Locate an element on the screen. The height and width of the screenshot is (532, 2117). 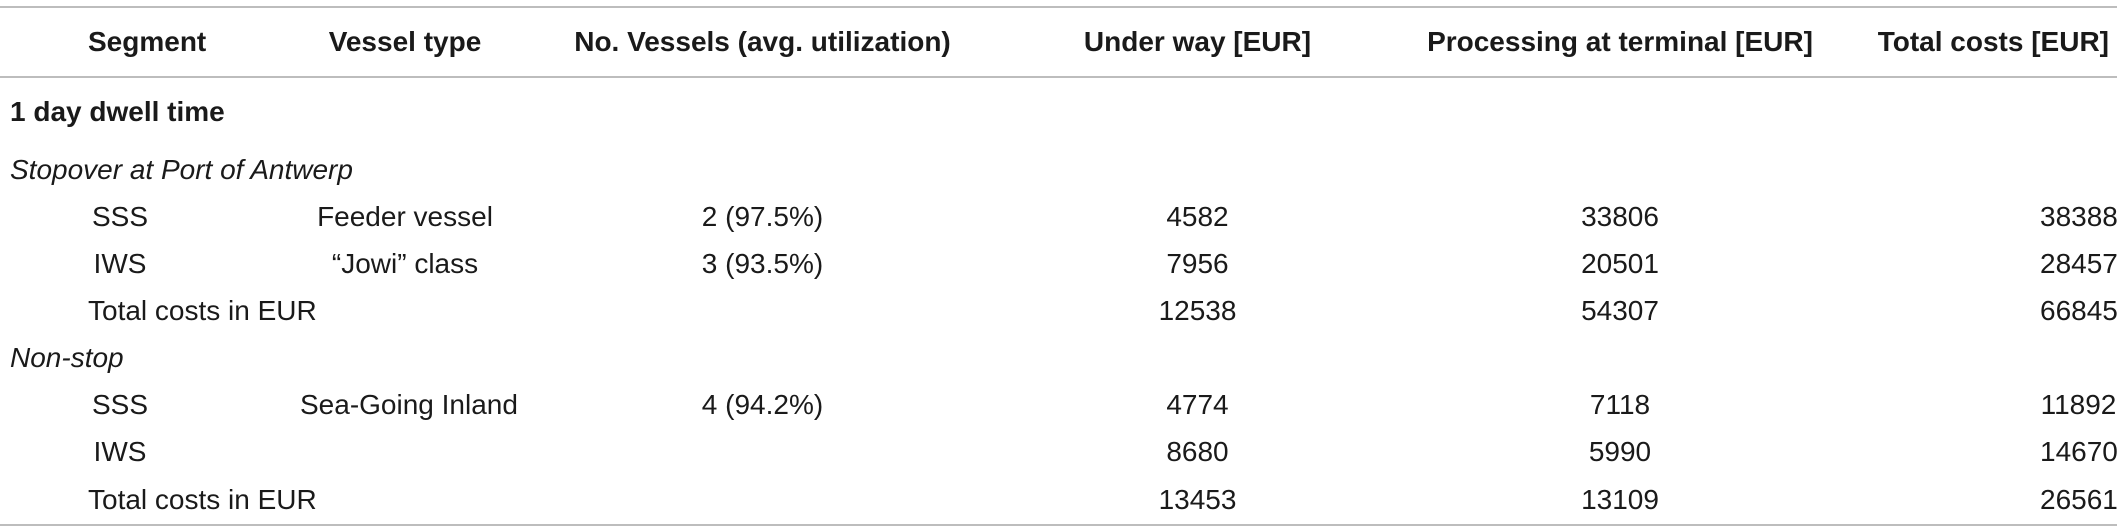
header-under-way: Under way [EUR] is located at coordinates (1197, 41).